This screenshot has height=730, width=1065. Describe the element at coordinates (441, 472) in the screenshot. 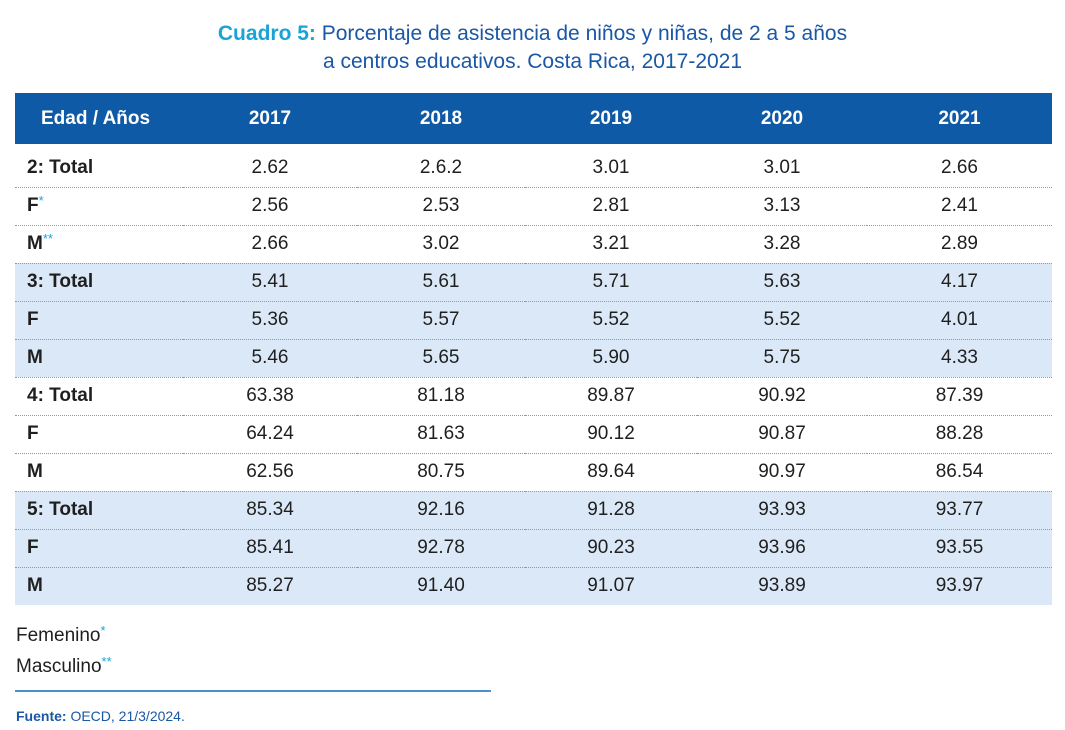

I see `cell-2018: 80.75` at that location.